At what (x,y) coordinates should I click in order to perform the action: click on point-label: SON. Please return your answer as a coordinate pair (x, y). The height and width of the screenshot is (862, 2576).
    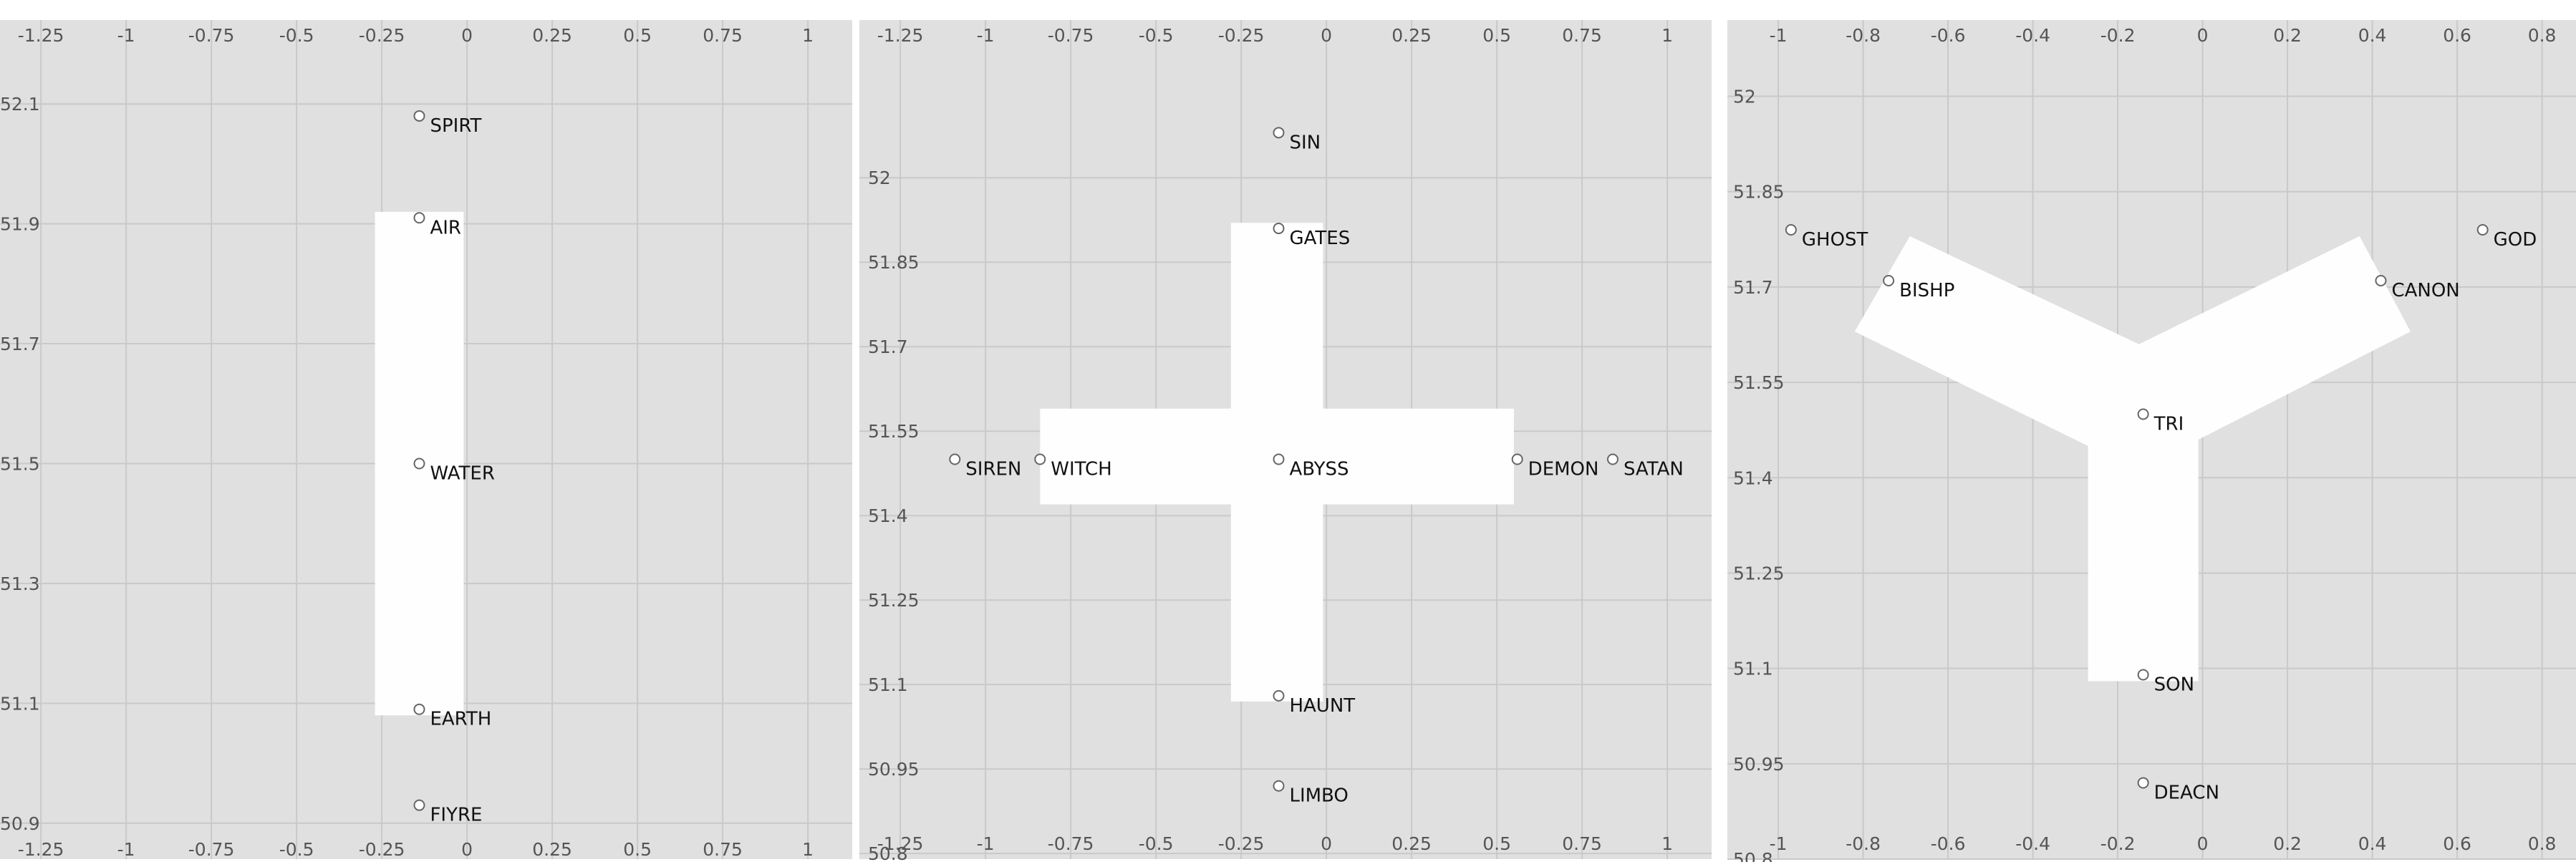
    Looking at the image, I should click on (2174, 685).